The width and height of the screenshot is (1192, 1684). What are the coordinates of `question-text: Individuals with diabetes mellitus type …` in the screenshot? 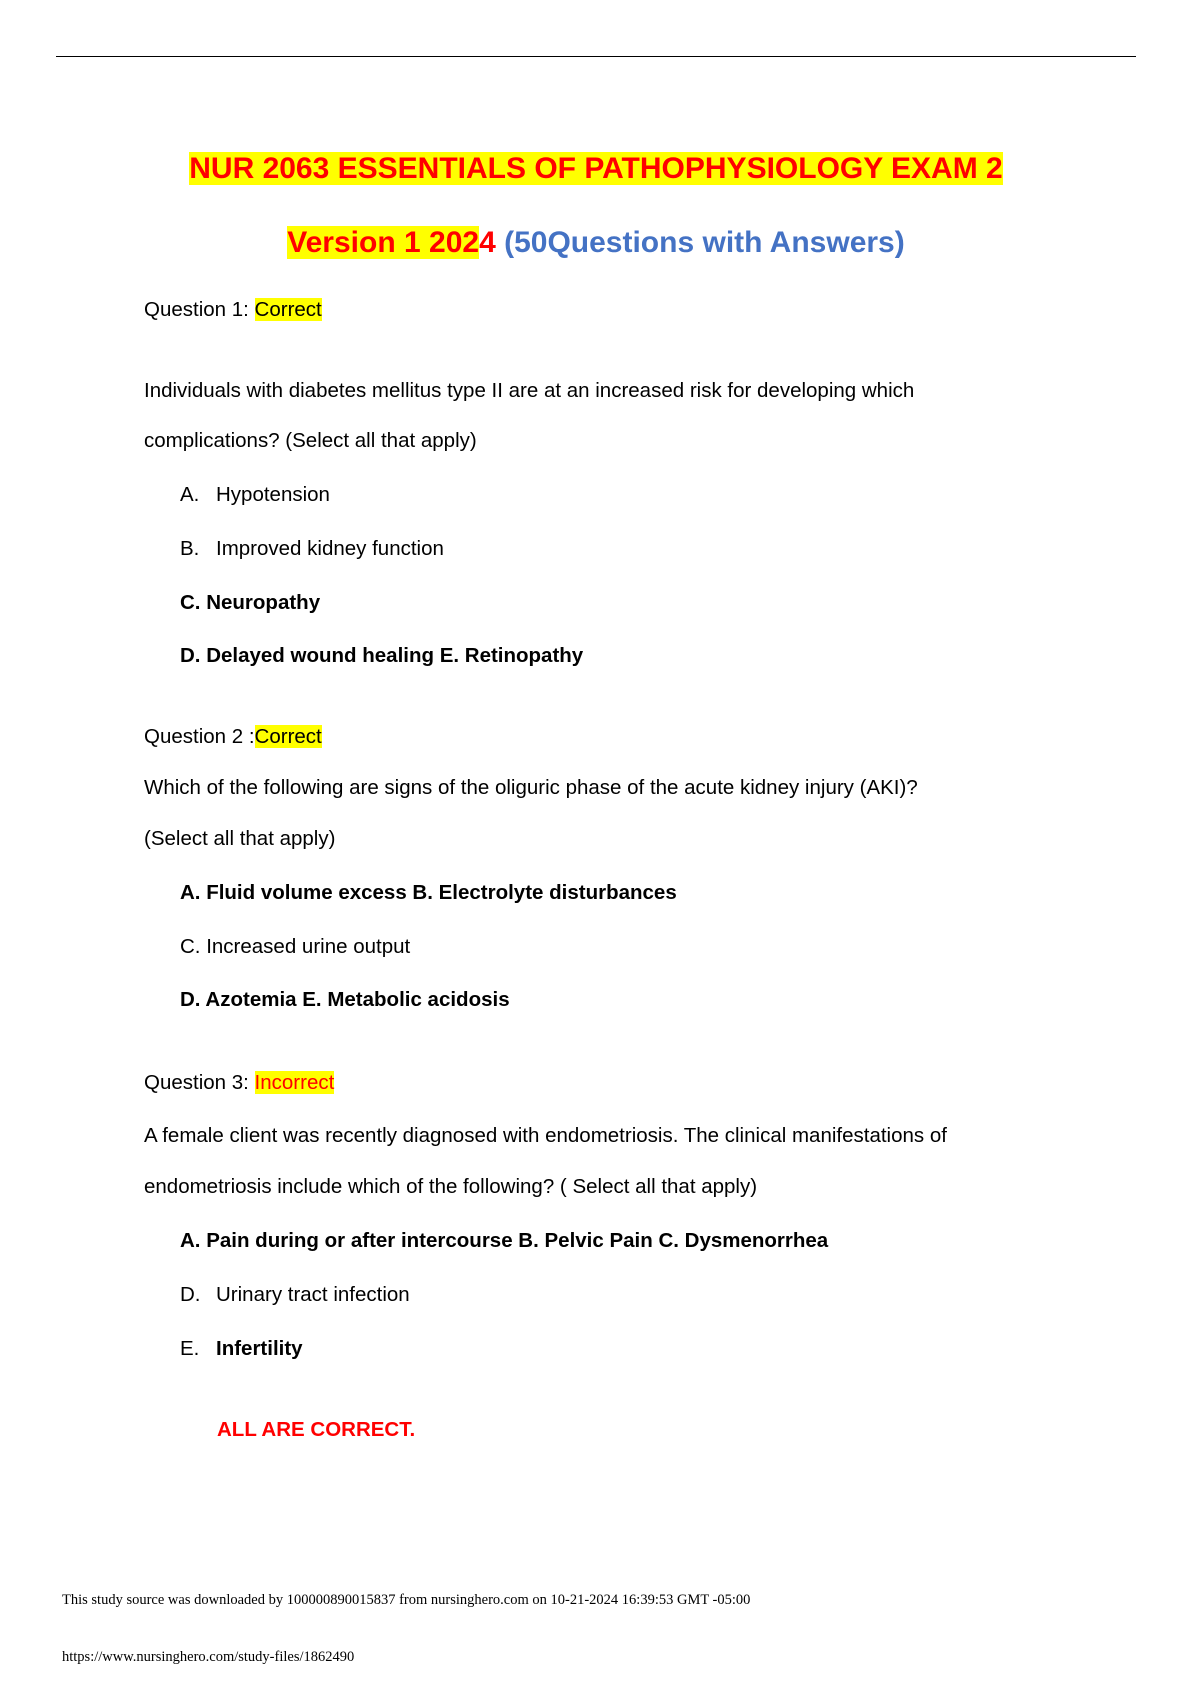 It's located at (529, 390).